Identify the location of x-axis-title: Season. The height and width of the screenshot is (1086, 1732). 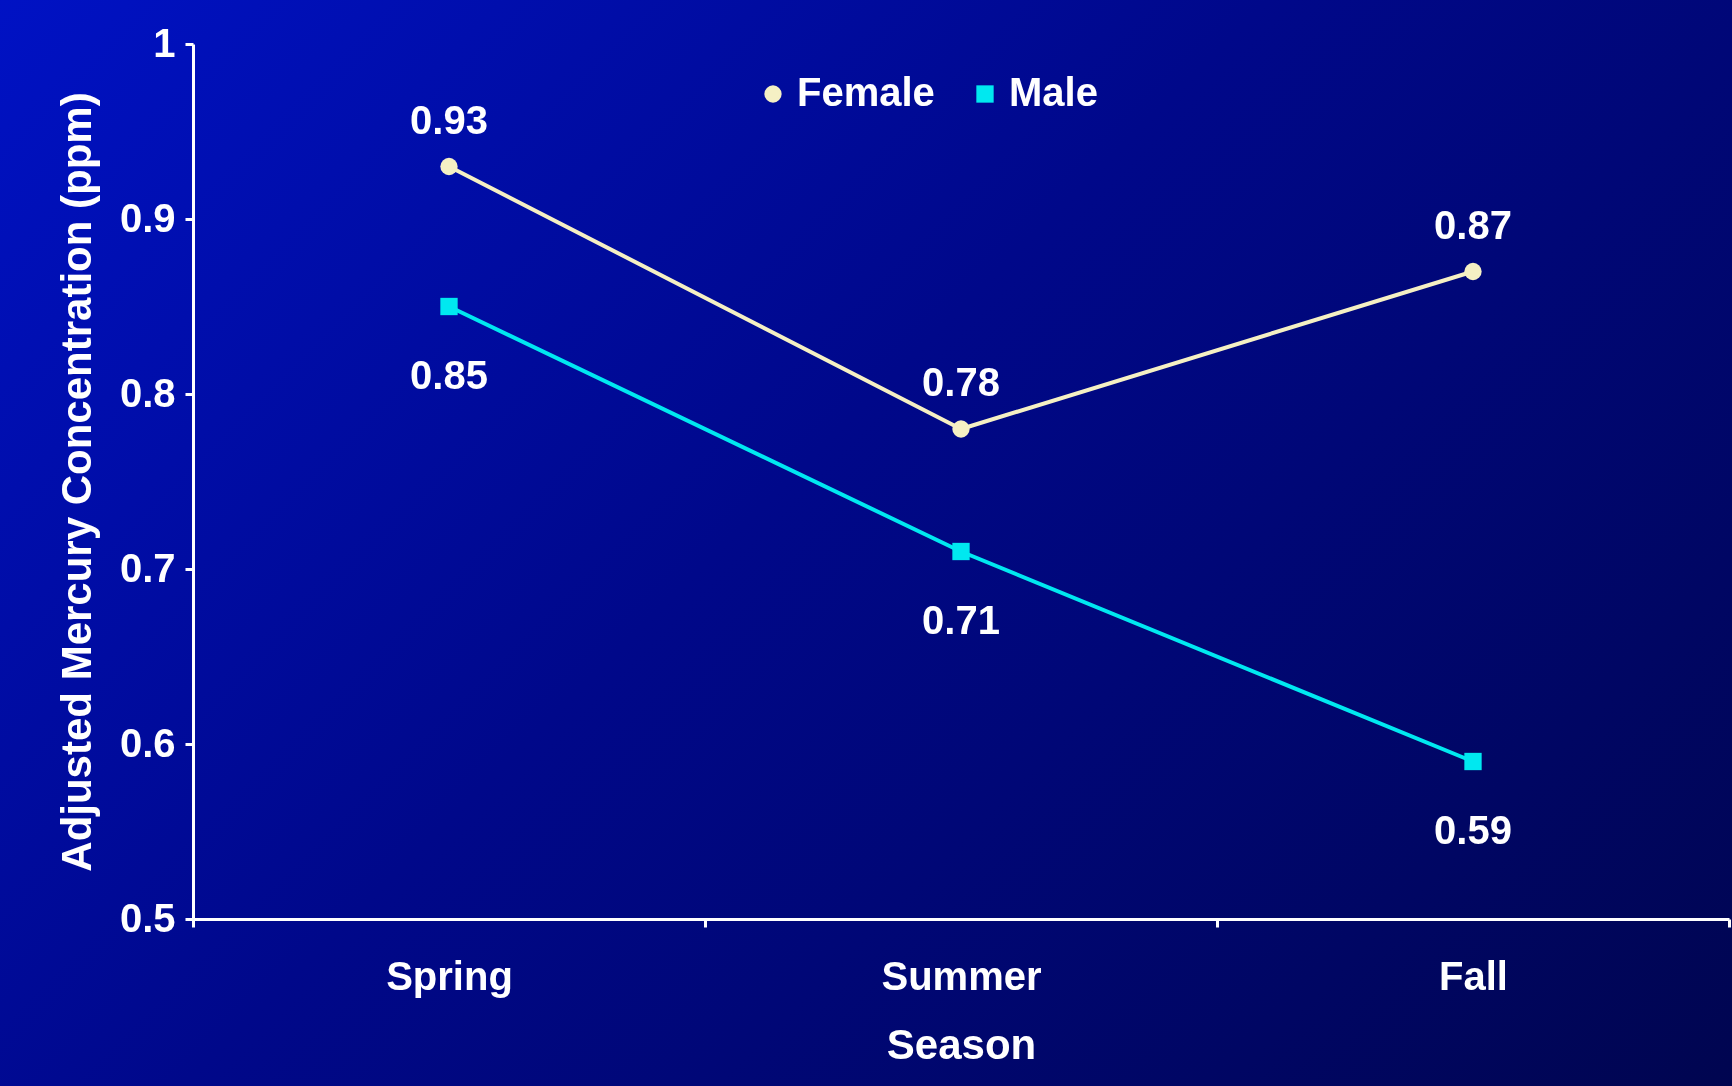
(961, 1044).